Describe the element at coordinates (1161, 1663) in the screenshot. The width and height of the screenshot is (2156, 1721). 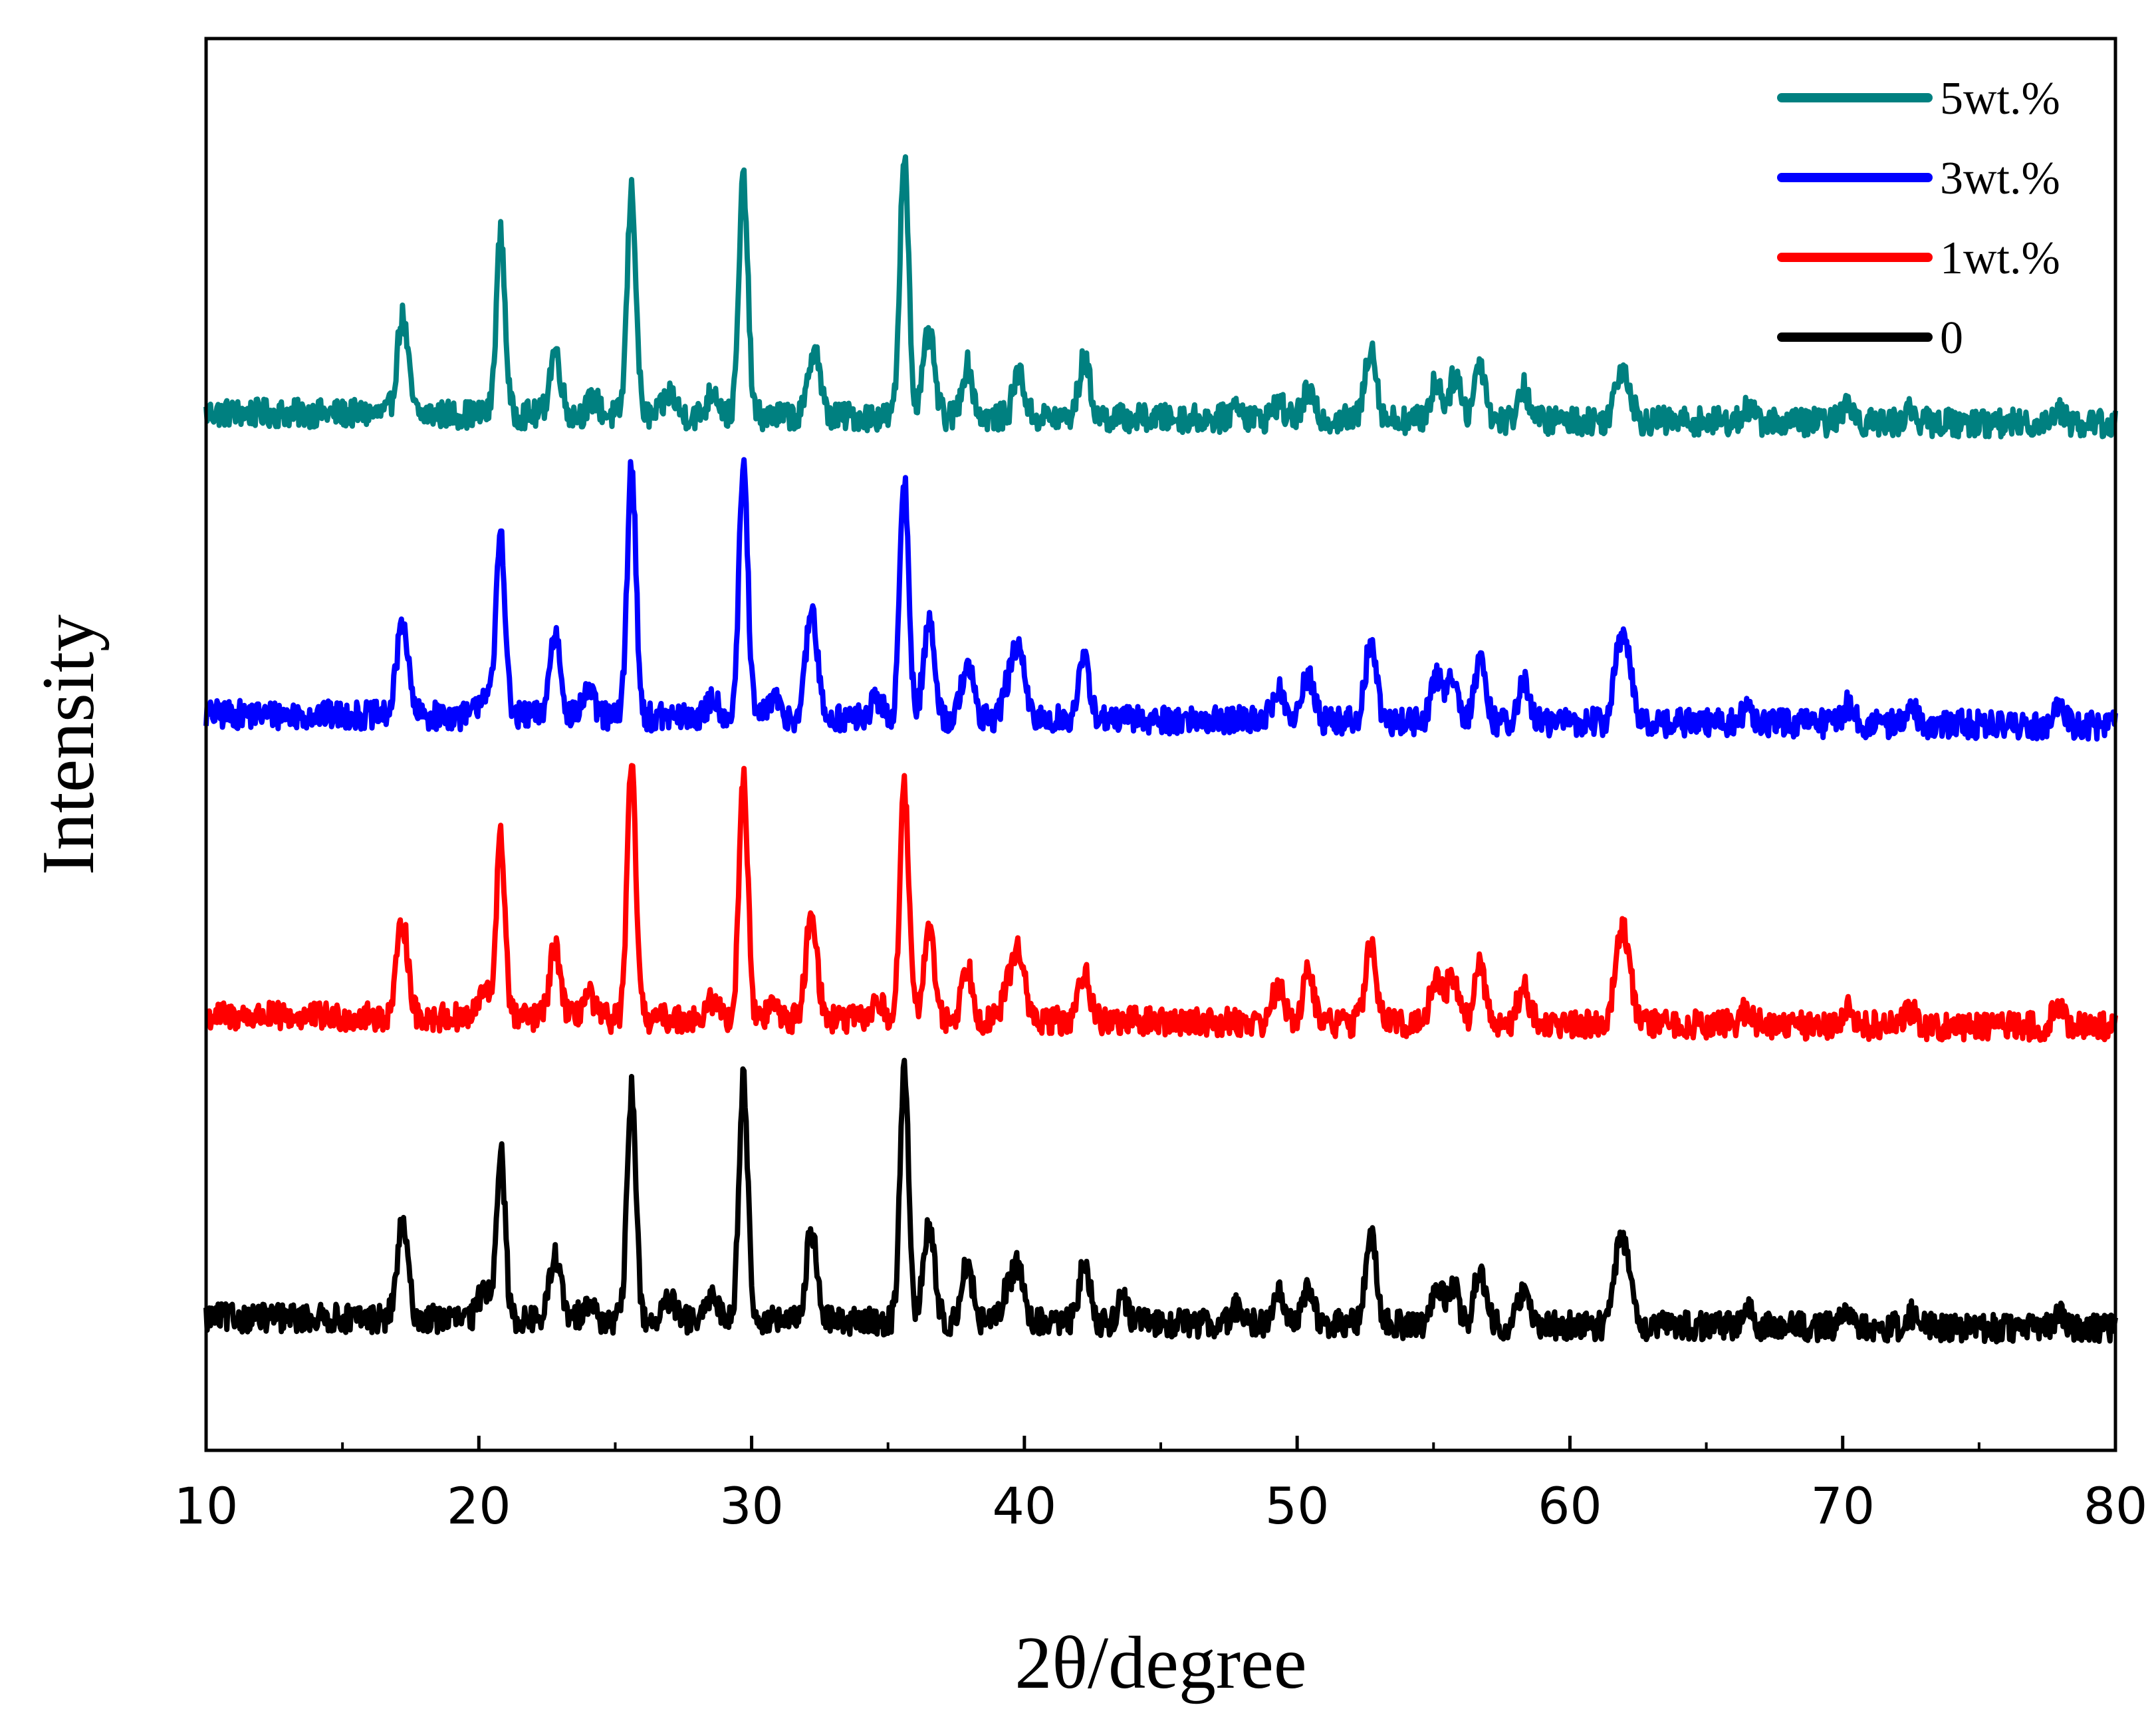
I see `x-axis-title: 2θ/degree` at that location.